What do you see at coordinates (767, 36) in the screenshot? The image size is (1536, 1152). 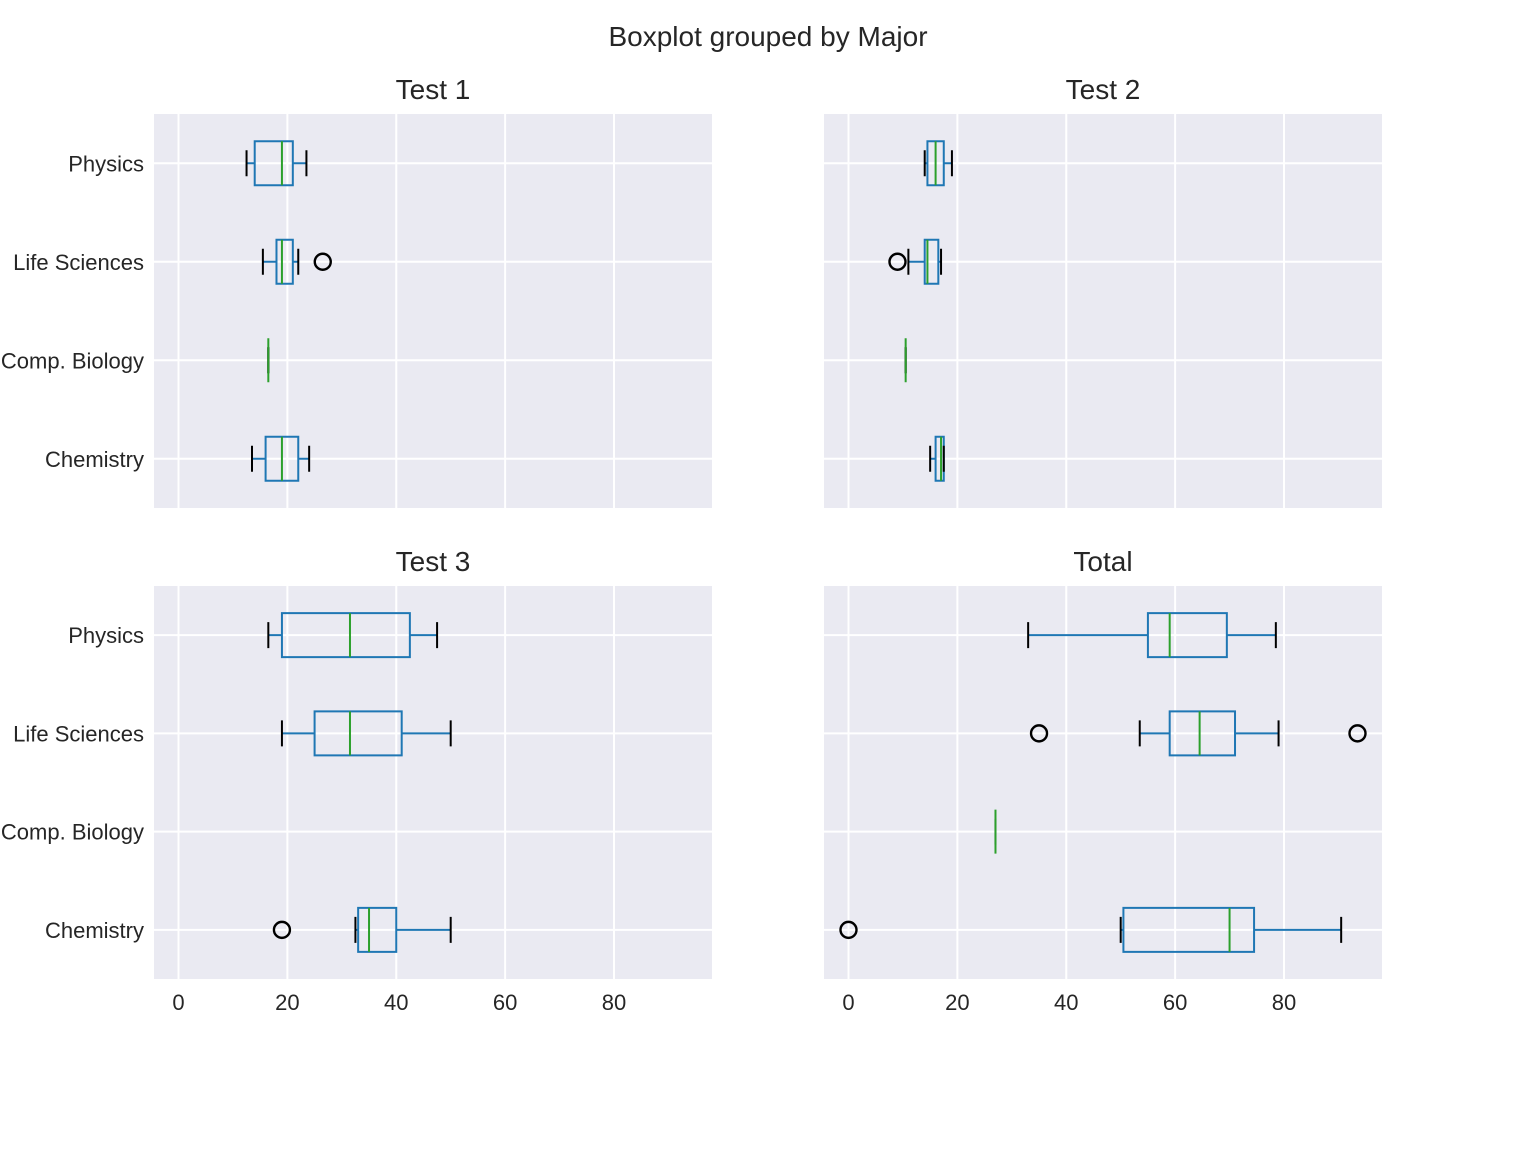 I see `figure-suptitle: Boxplot grouped by Major` at bounding box center [767, 36].